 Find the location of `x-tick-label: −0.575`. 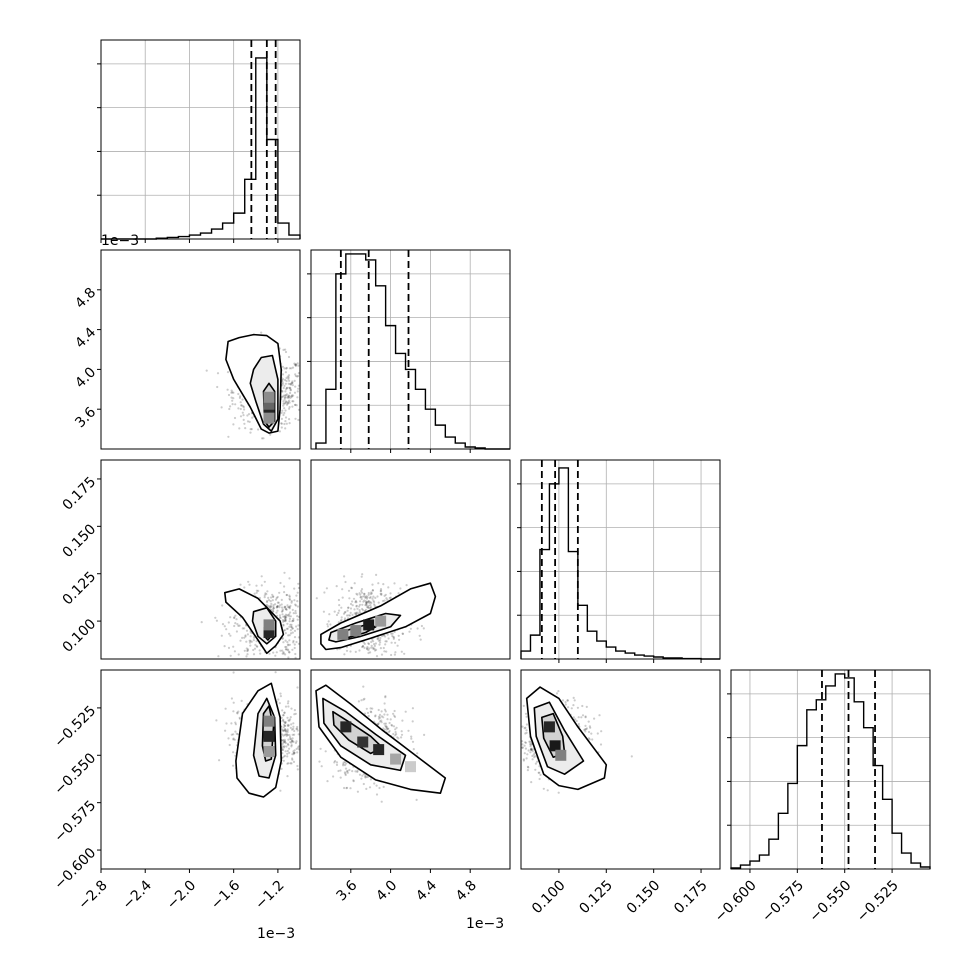

x-tick-label: −0.575 is located at coordinates (783, 901).